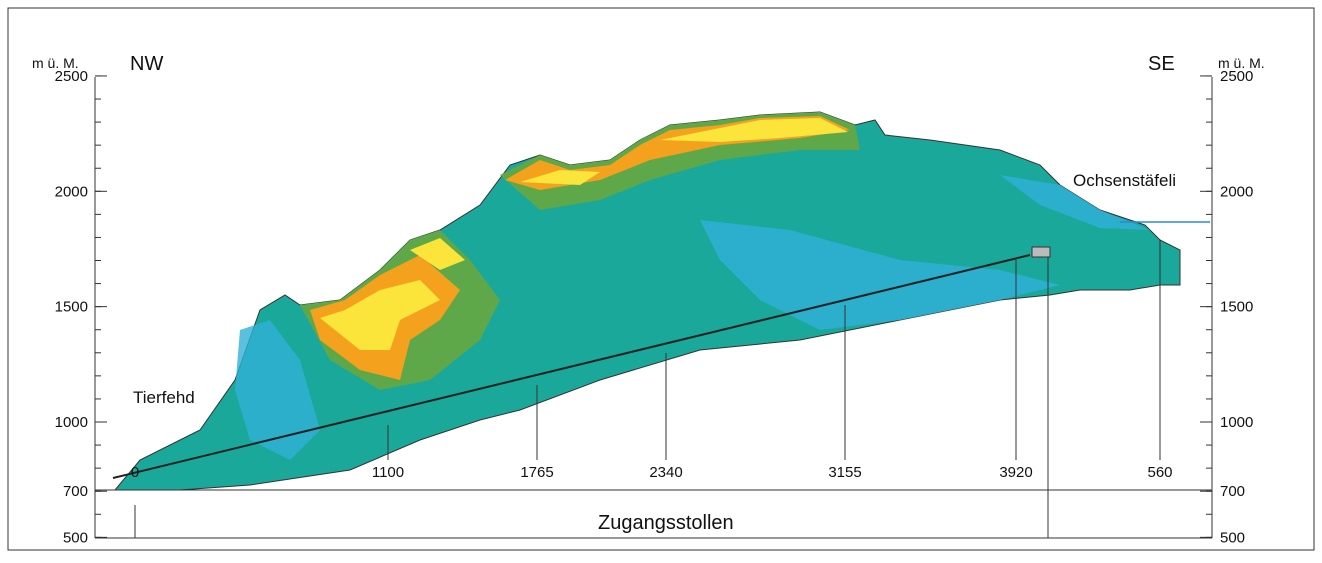  I want to click on station-label: 1100, so click(388, 472).